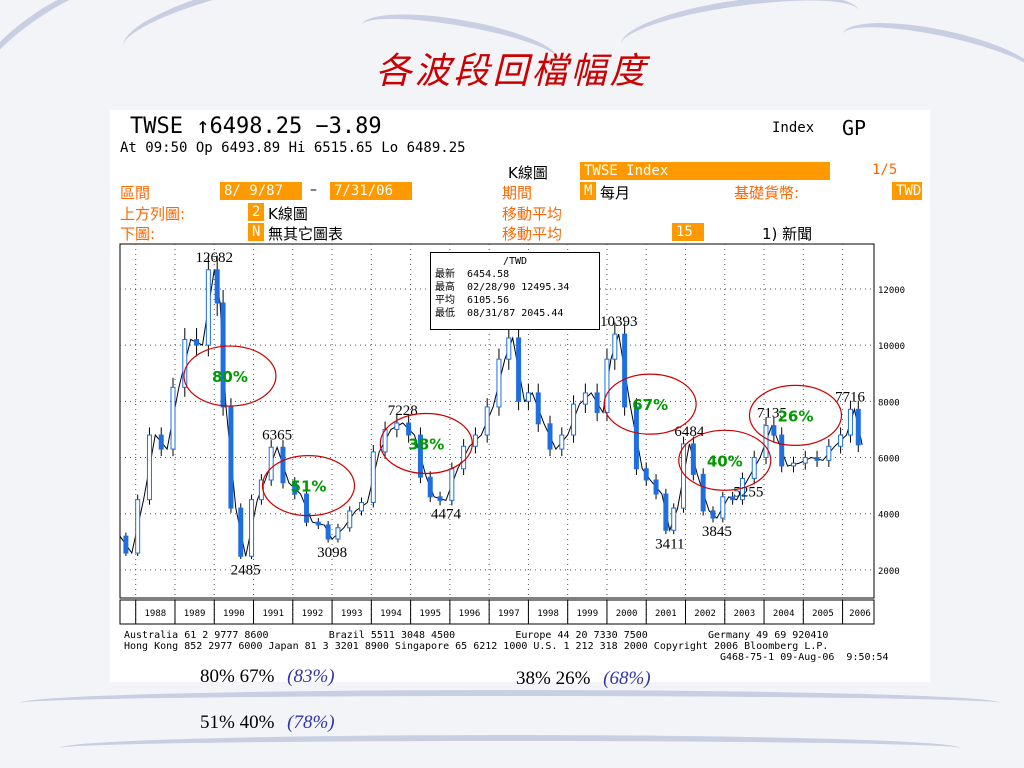 This screenshot has width=1024, height=768. I want to click on retracement-label: 51%, so click(309, 487).